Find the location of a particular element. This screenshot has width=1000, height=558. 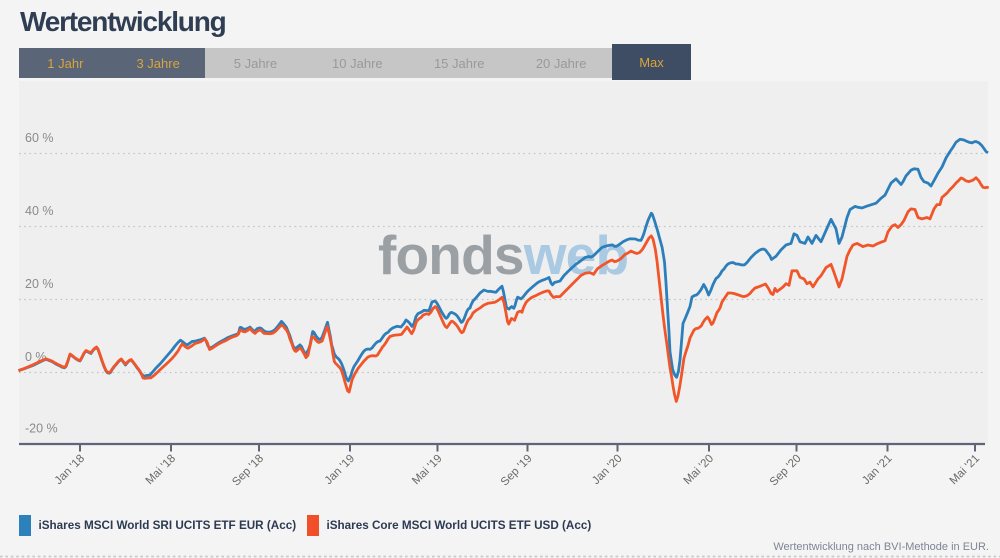

svg-text: Jan '18 is located at coordinates (70, 470).